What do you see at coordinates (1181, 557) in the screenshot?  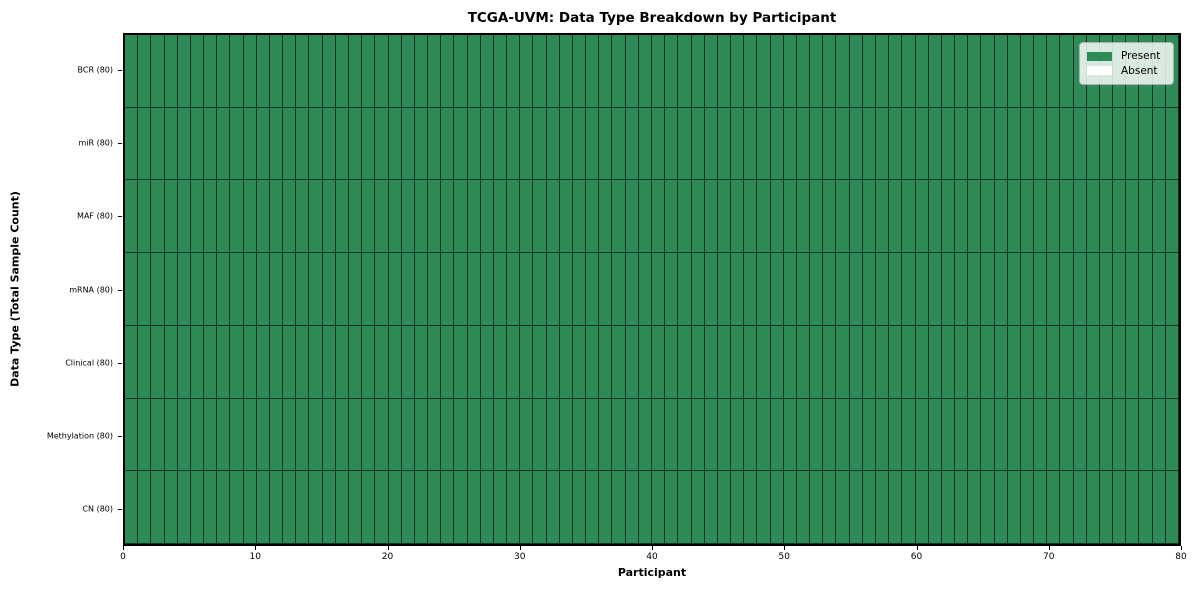 I see `x-tick-label: 80` at bounding box center [1181, 557].